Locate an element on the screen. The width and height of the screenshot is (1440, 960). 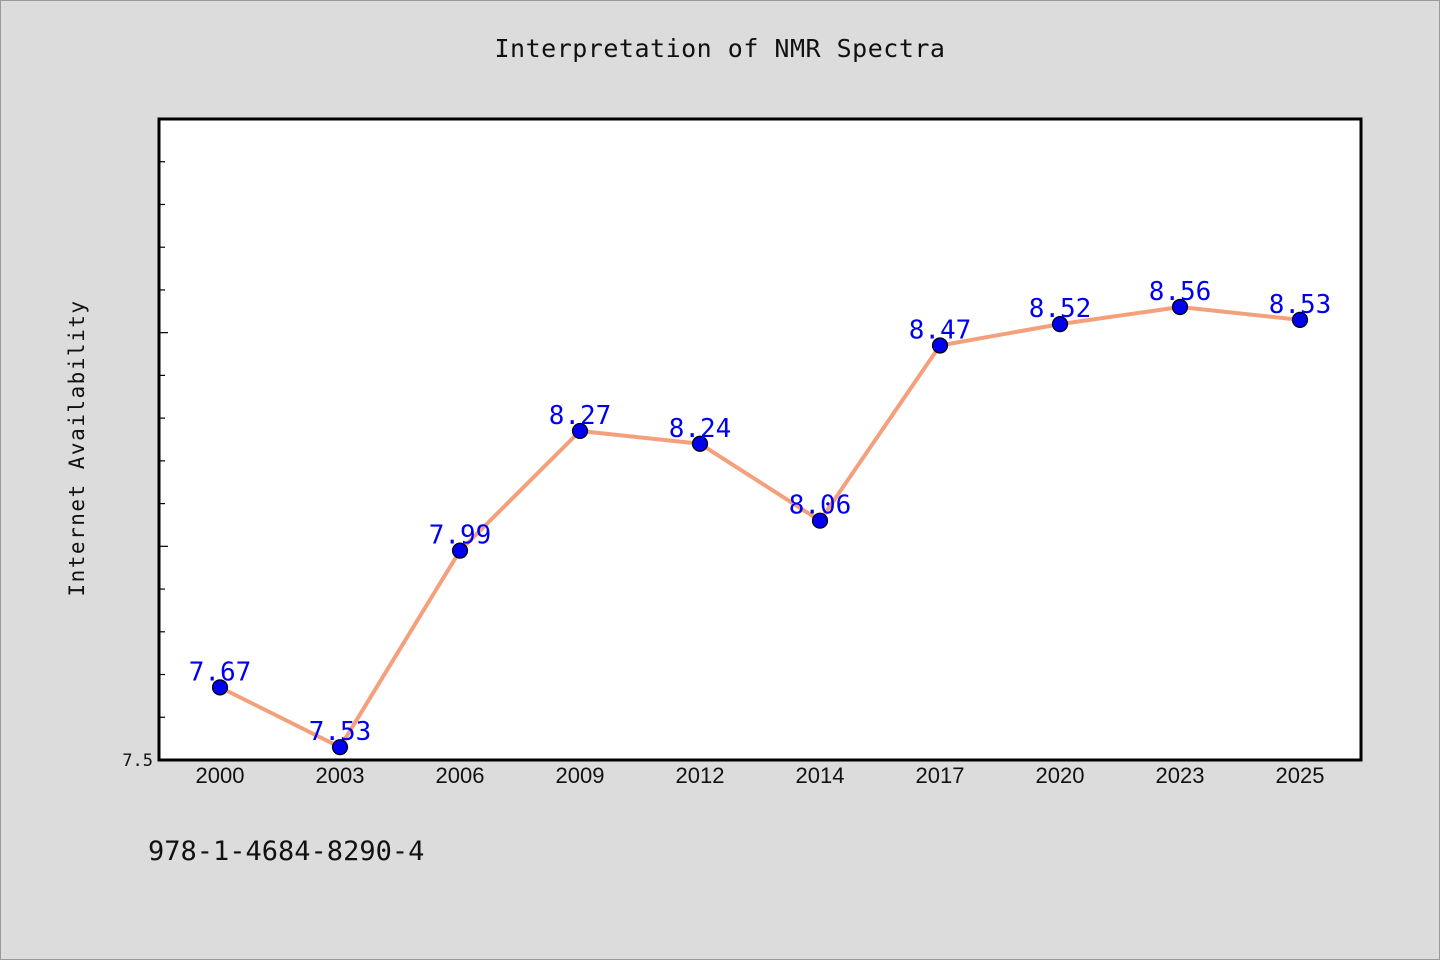
x-tick-label: 2014 is located at coordinates (820, 775).